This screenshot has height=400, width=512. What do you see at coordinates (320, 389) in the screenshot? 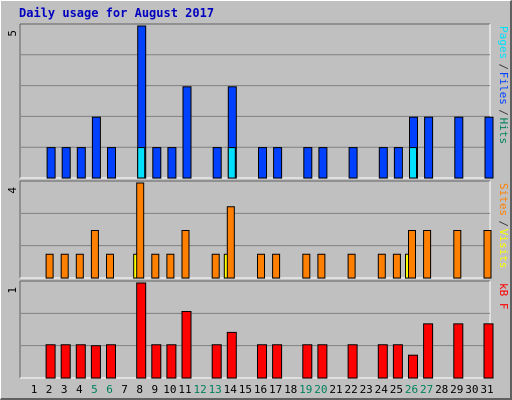
I see `x-tick-label: 20` at bounding box center [320, 389].